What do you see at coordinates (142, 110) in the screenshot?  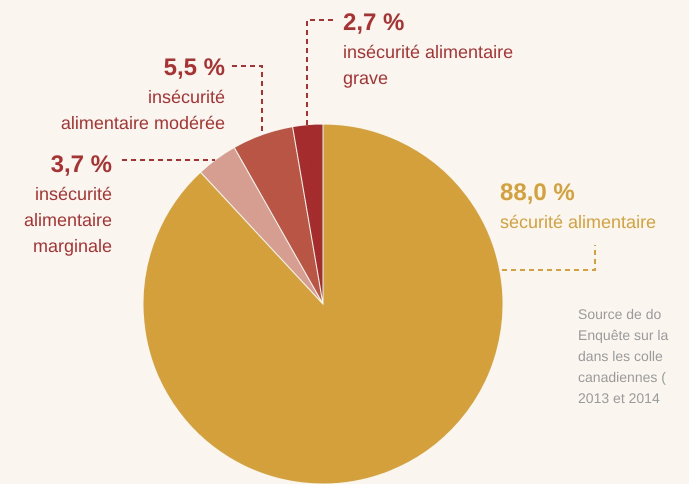 I see `slice-label: insécurité alimentaire modérée` at bounding box center [142, 110].